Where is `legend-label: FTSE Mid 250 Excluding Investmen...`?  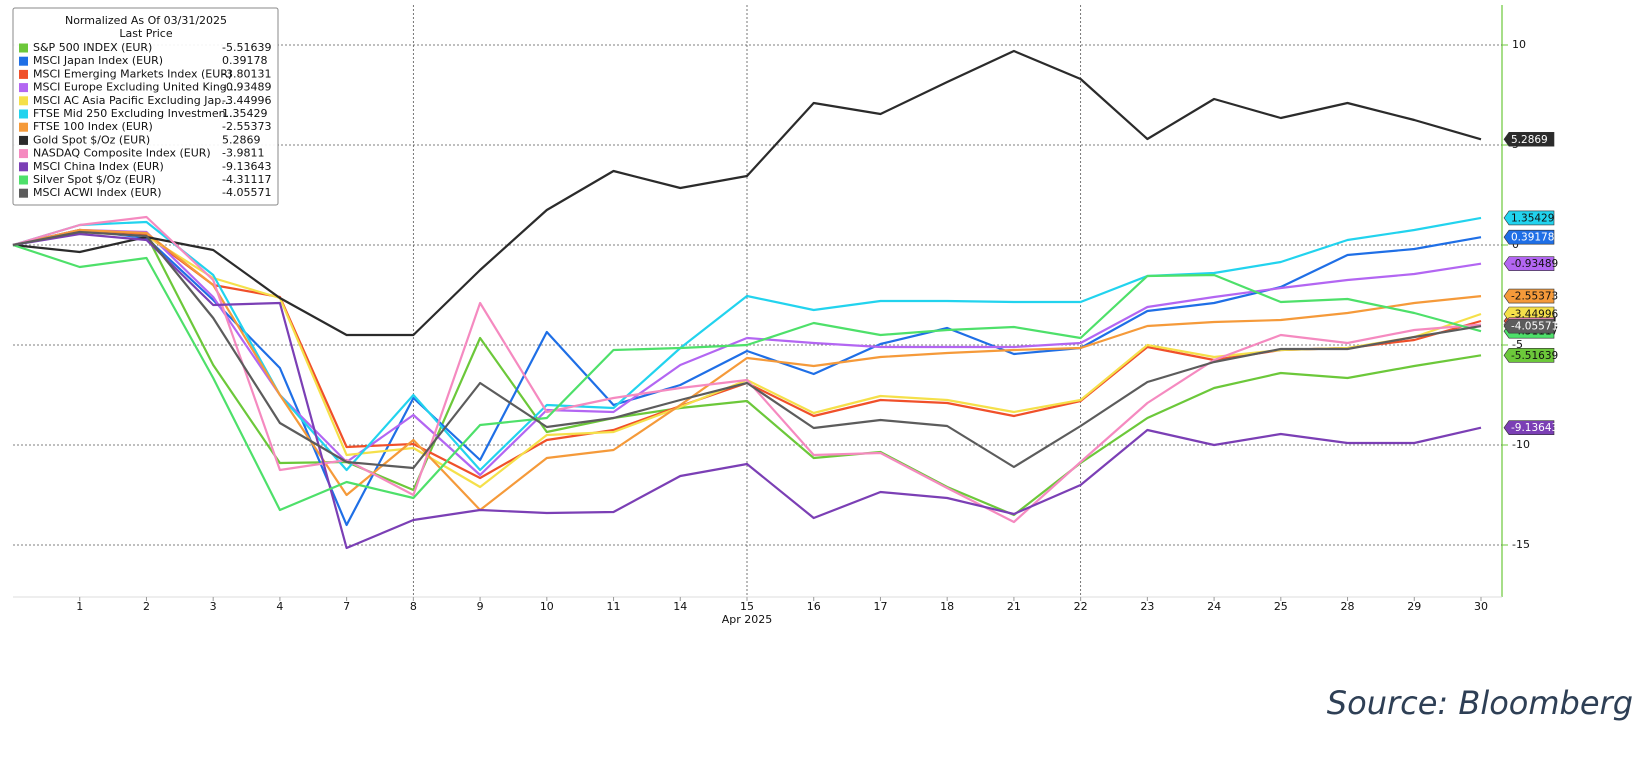
legend-label: FTSE Mid 250 Excluding Investmen... is located at coordinates (134, 113).